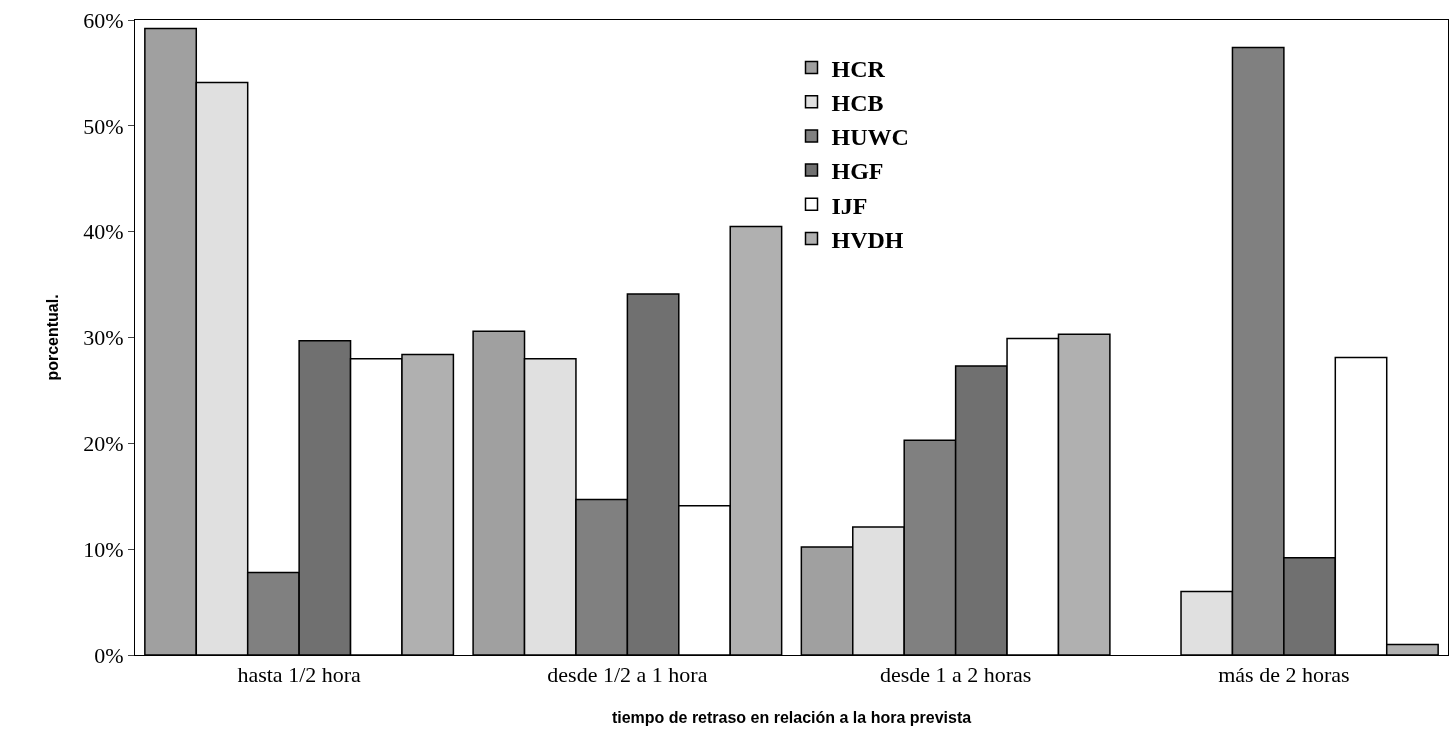  Describe the element at coordinates (53, 337) in the screenshot. I see `y-axis-title: porcentual.` at that location.